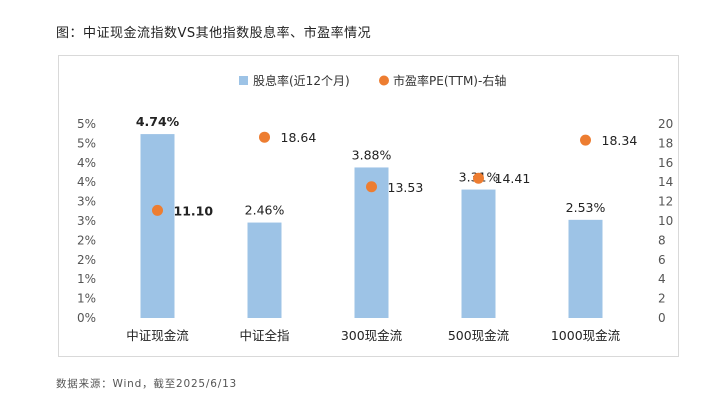  What do you see at coordinates (265, 210) in the screenshot?
I see `bar-label: 2.46%` at bounding box center [265, 210].